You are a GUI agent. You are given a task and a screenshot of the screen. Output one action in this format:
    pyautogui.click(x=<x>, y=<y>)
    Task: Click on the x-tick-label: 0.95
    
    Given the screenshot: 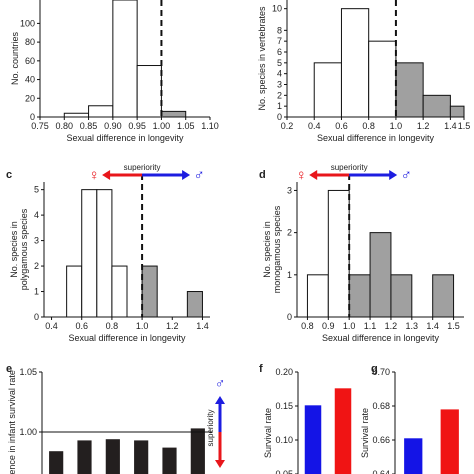 What is the action you would take?
    pyautogui.click(x=137, y=126)
    